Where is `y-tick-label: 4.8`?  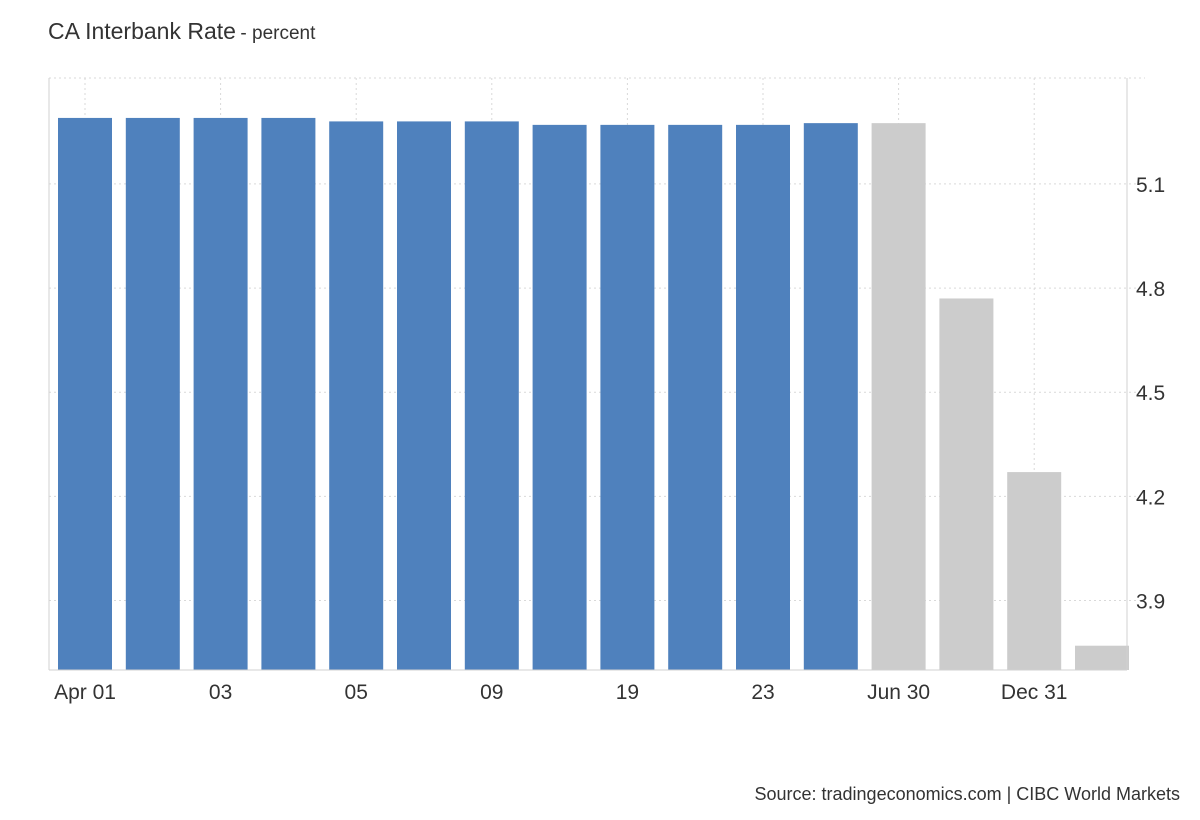
y-tick-label: 4.8 is located at coordinates (1150, 289).